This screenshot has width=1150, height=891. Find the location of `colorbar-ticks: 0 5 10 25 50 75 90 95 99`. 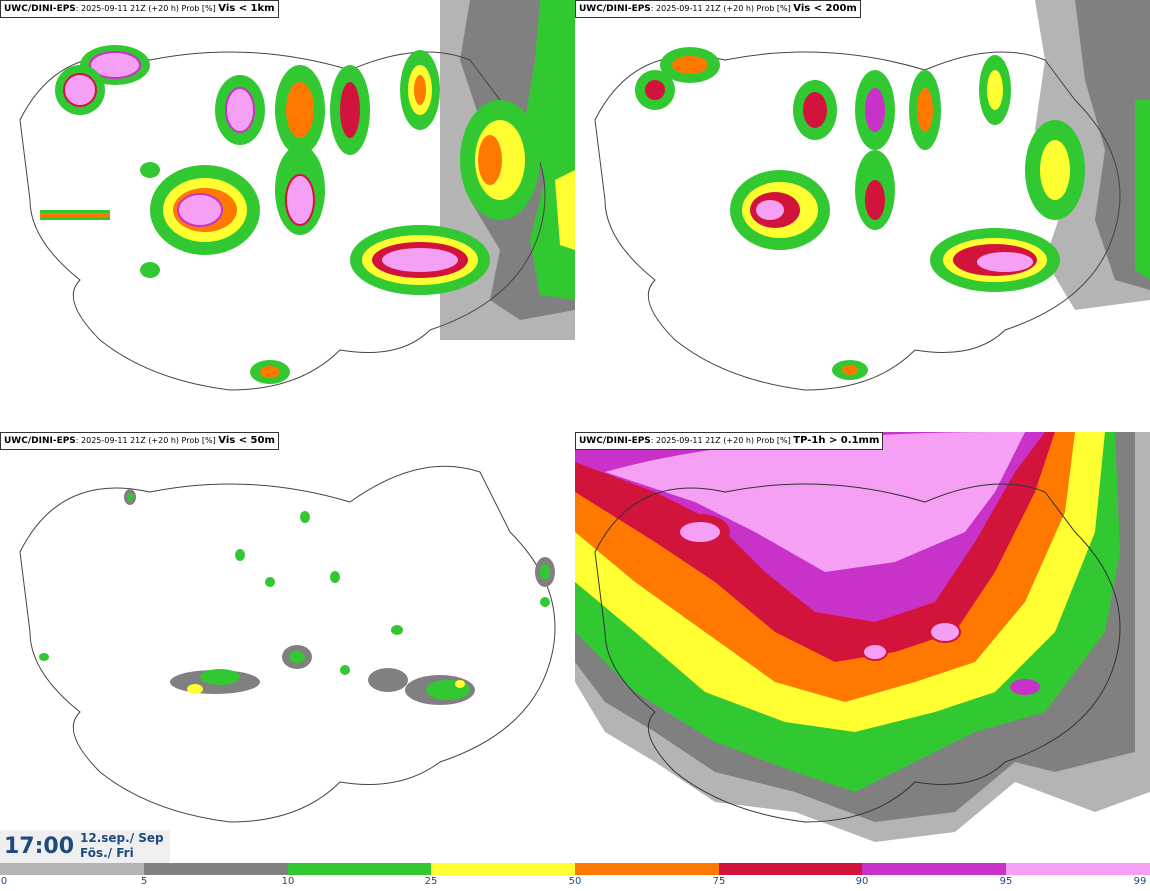

colorbar-ticks: 0 5 10 25 50 75 90 95 99 is located at coordinates (575, 883).